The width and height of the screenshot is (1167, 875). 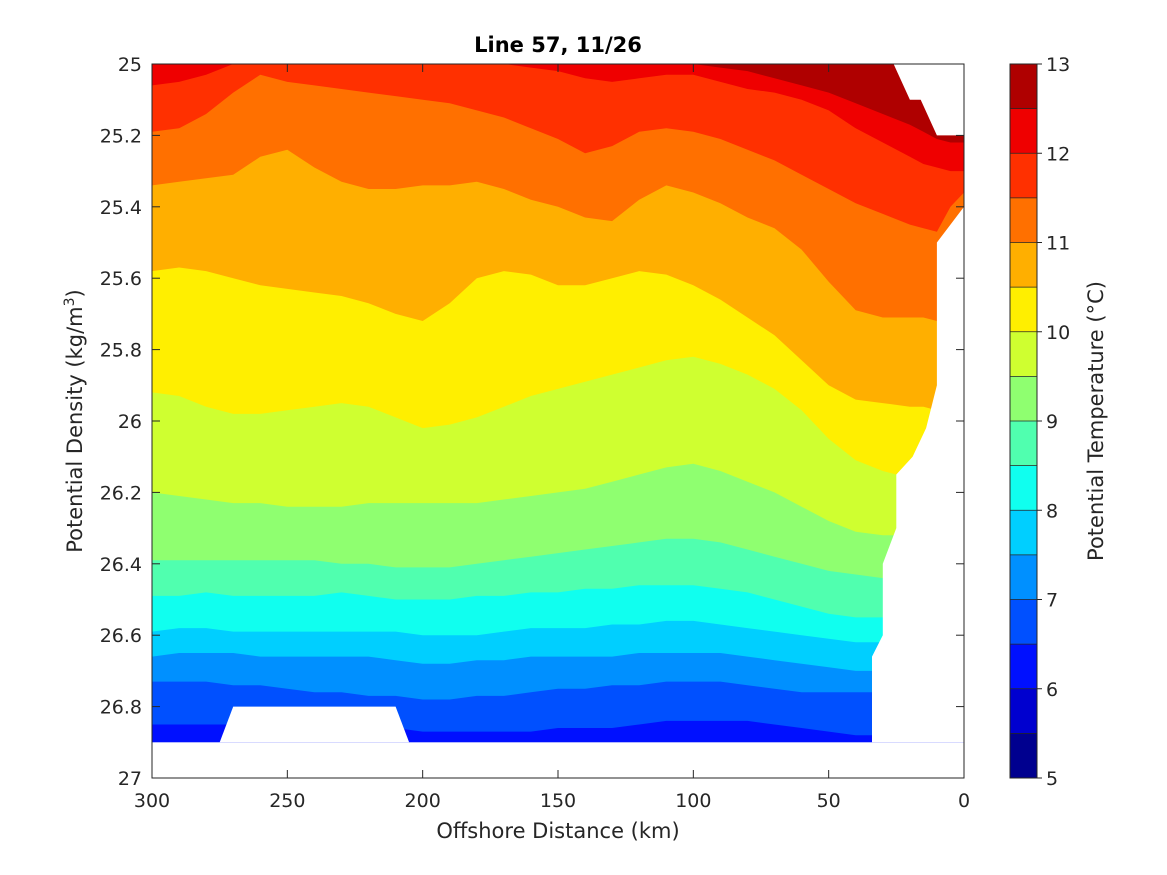 I want to click on y-tick-label: 27, so click(x=130, y=779).